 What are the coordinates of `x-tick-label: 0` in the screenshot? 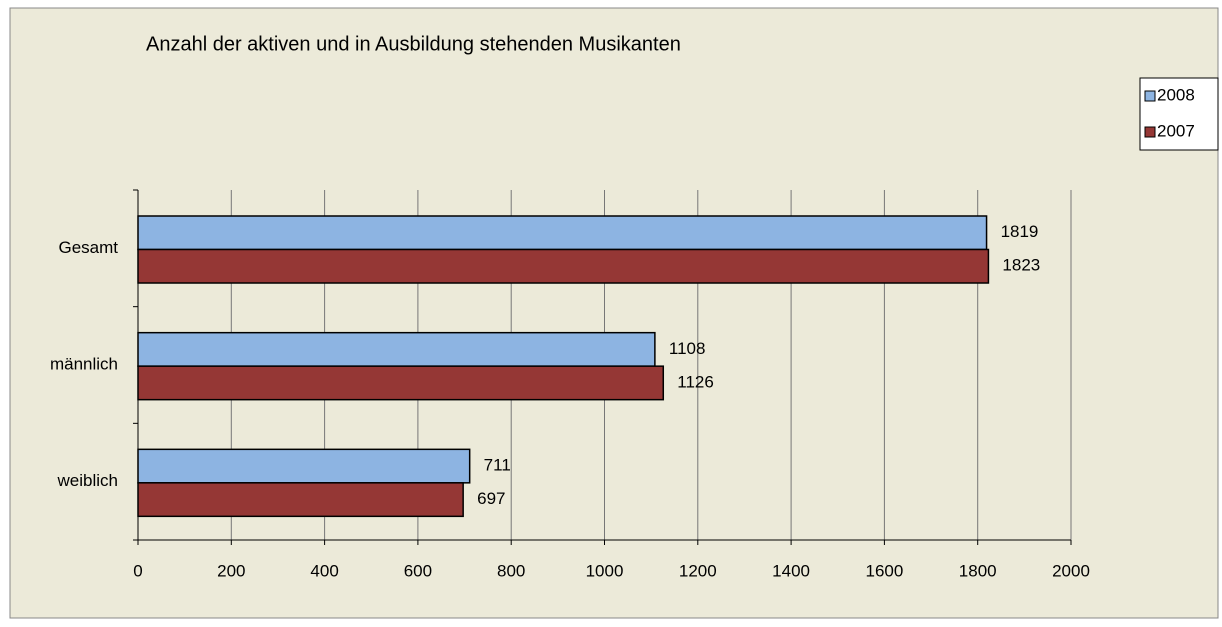 It's located at (137, 570).